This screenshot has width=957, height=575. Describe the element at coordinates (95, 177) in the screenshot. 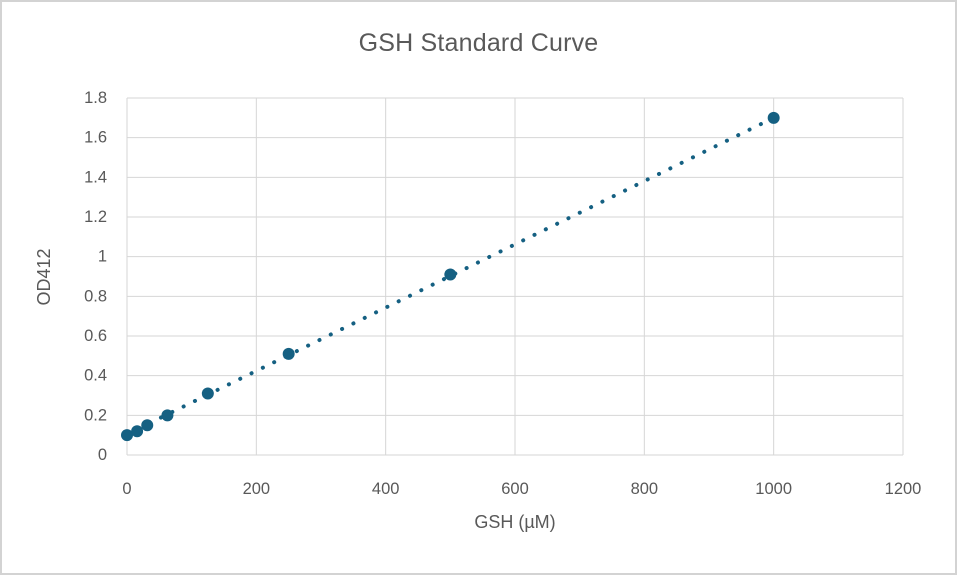

I see `y-tick-label: 1.4` at that location.